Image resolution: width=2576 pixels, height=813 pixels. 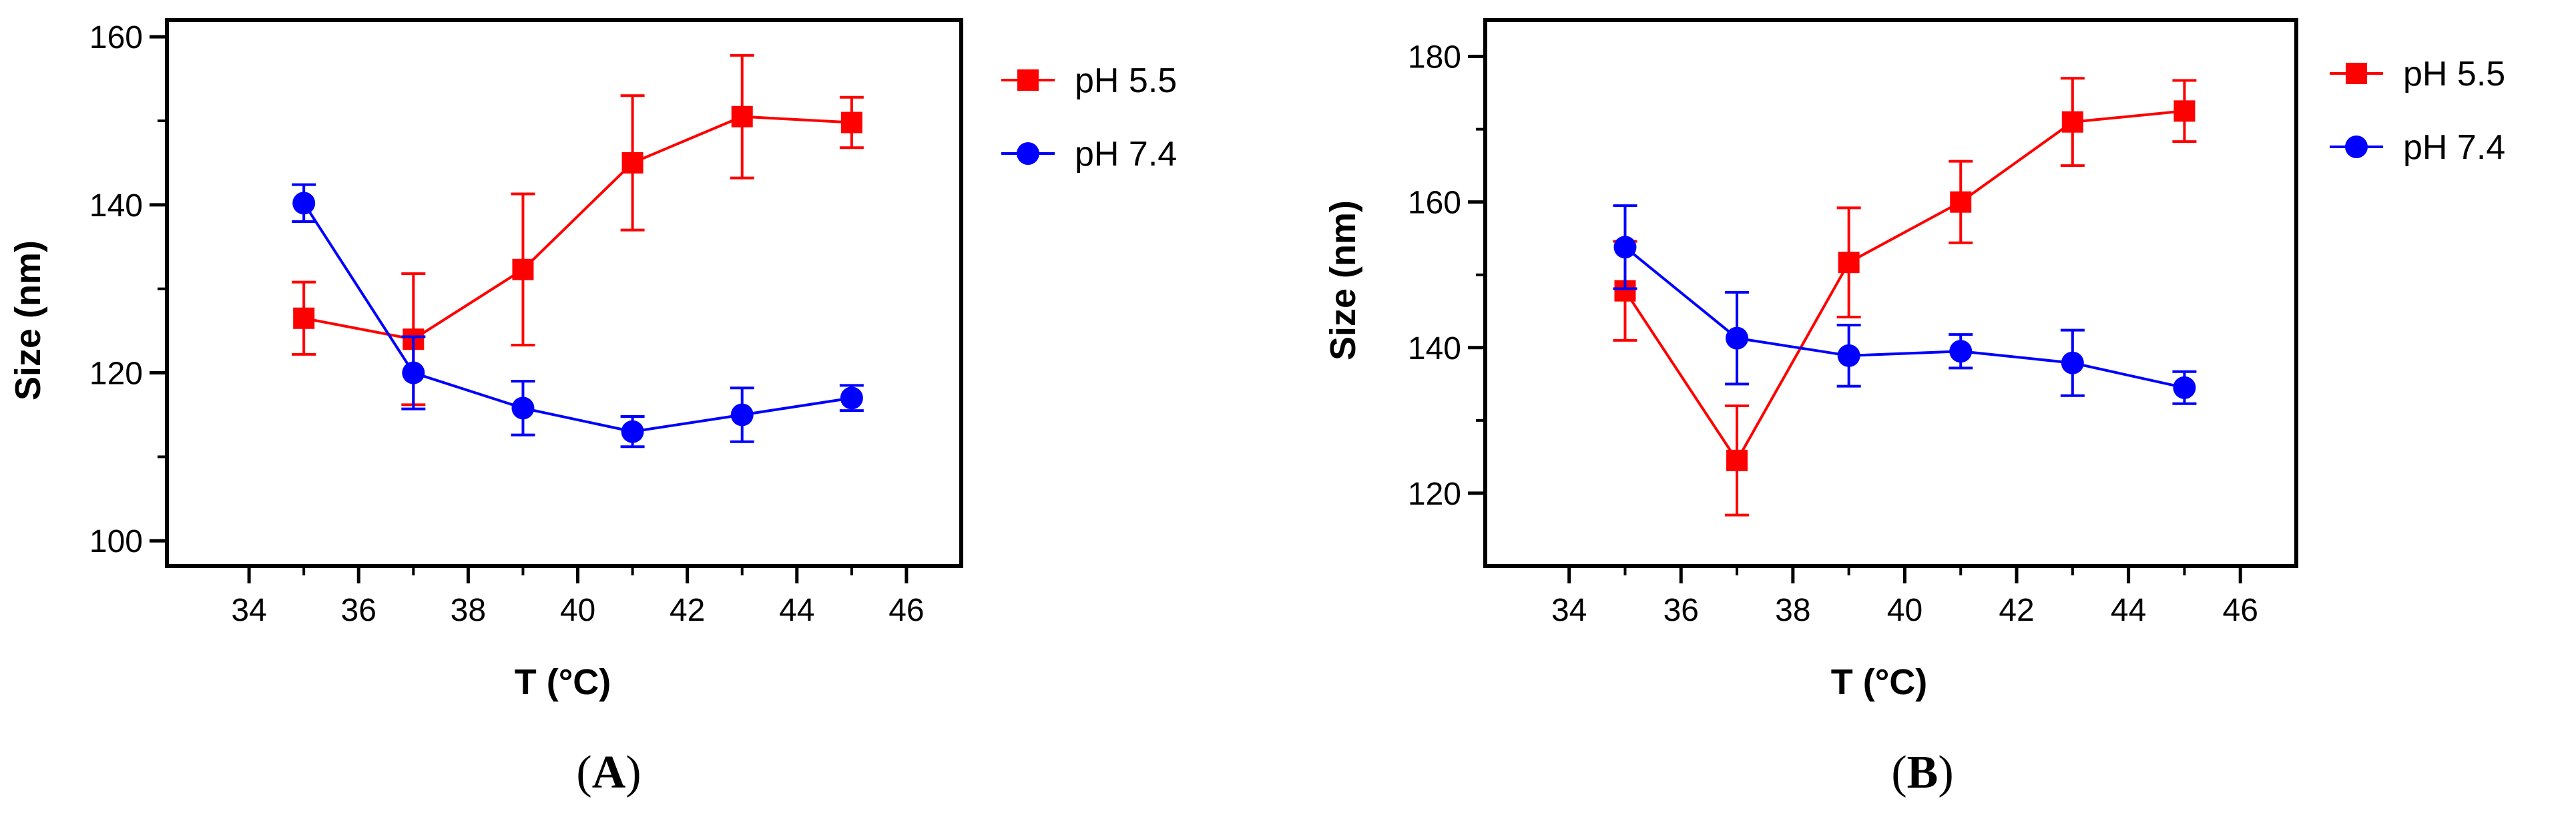 What do you see at coordinates (608, 772) in the screenshot?
I see `panel-label: (A)` at bounding box center [608, 772].